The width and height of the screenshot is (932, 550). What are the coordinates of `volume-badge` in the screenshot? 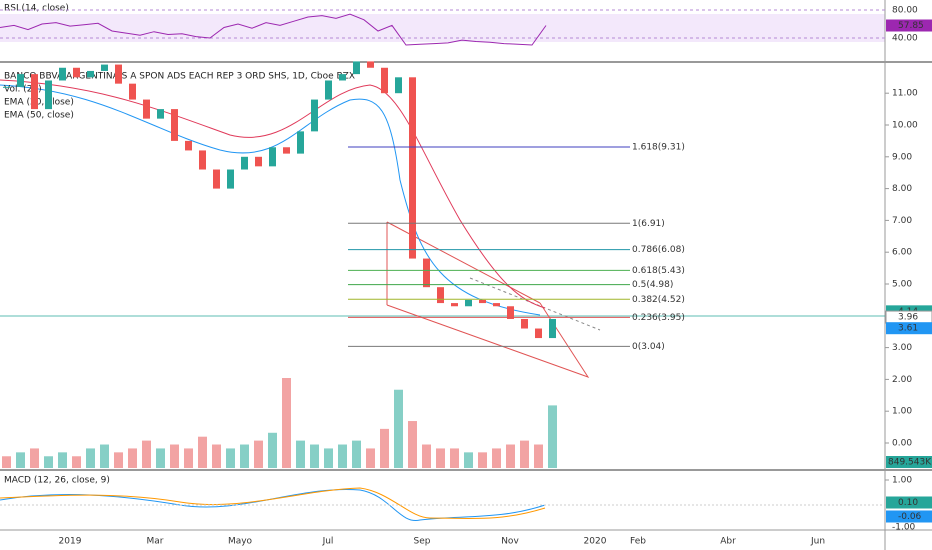 It's located at (909, 462).